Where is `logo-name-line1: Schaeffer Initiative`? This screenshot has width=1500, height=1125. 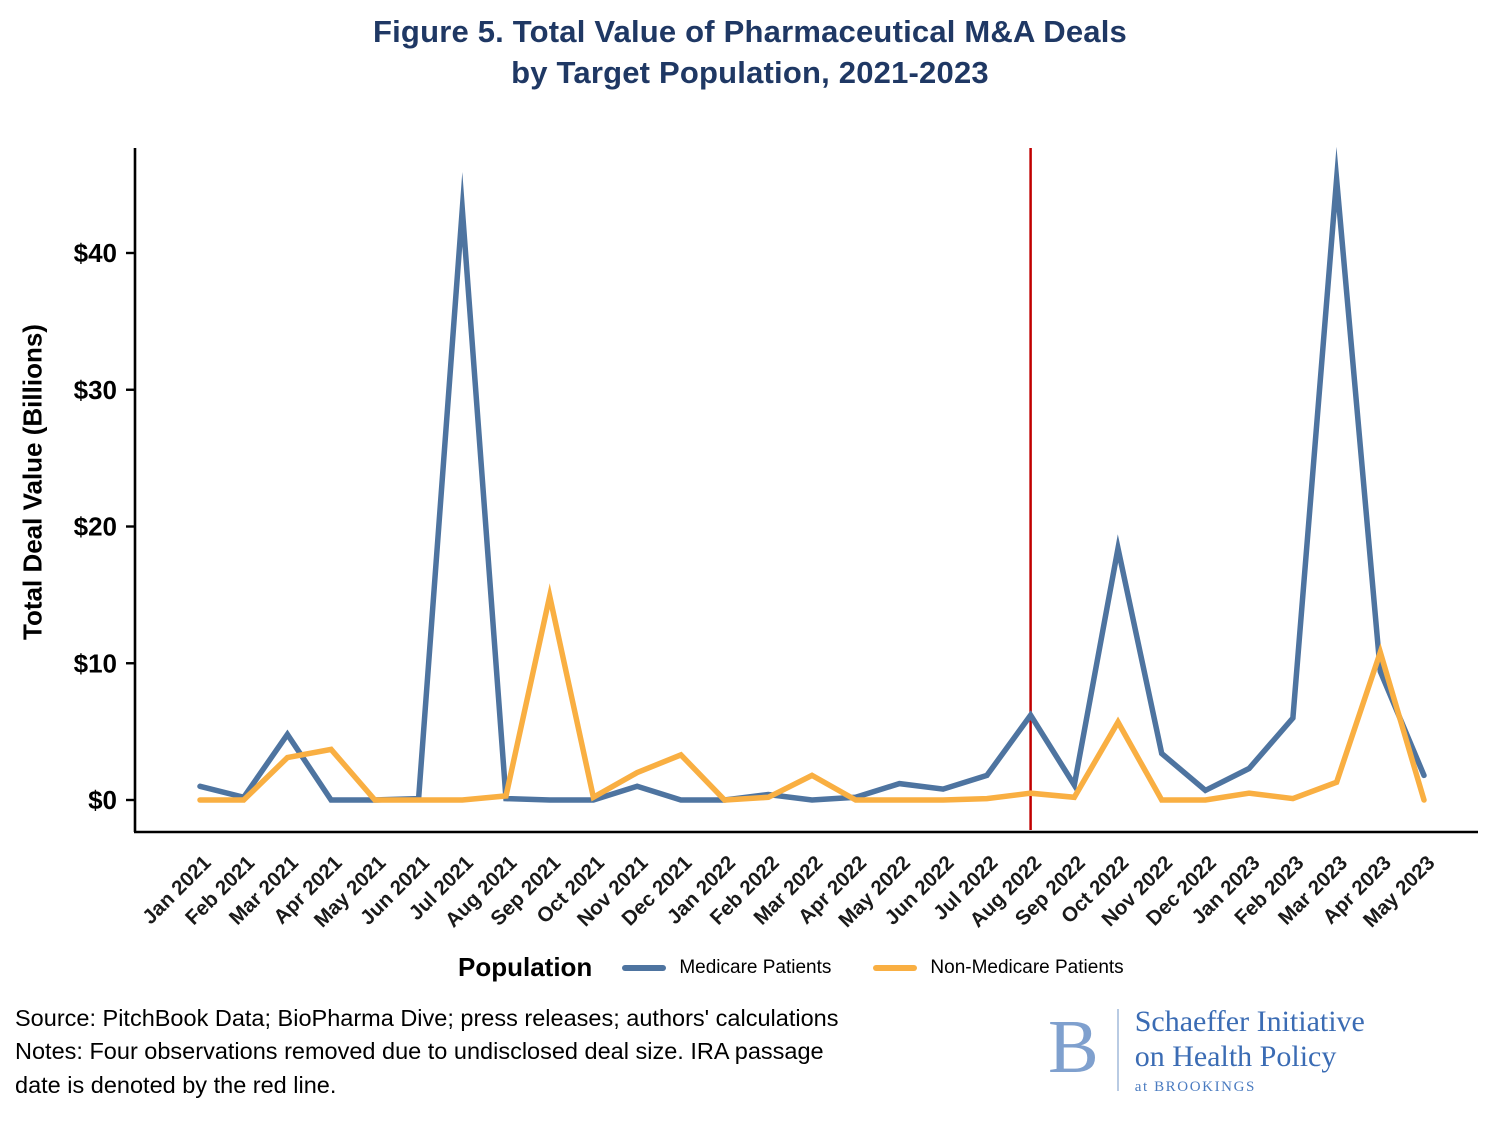 logo-name-line1: Schaeffer Initiative is located at coordinates (1249, 1021).